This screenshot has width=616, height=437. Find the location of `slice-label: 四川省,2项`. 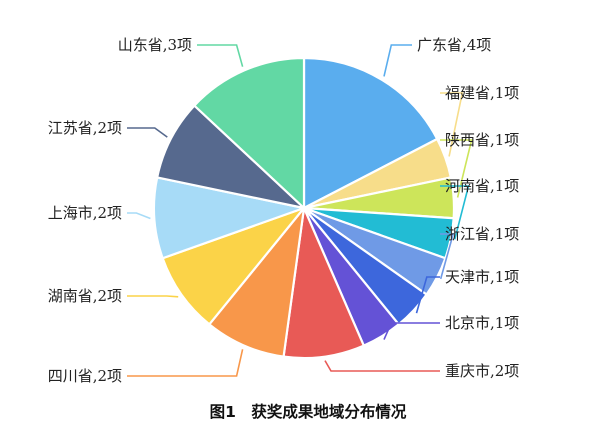

slice-label: 四川省,2项 is located at coordinates (85, 376).